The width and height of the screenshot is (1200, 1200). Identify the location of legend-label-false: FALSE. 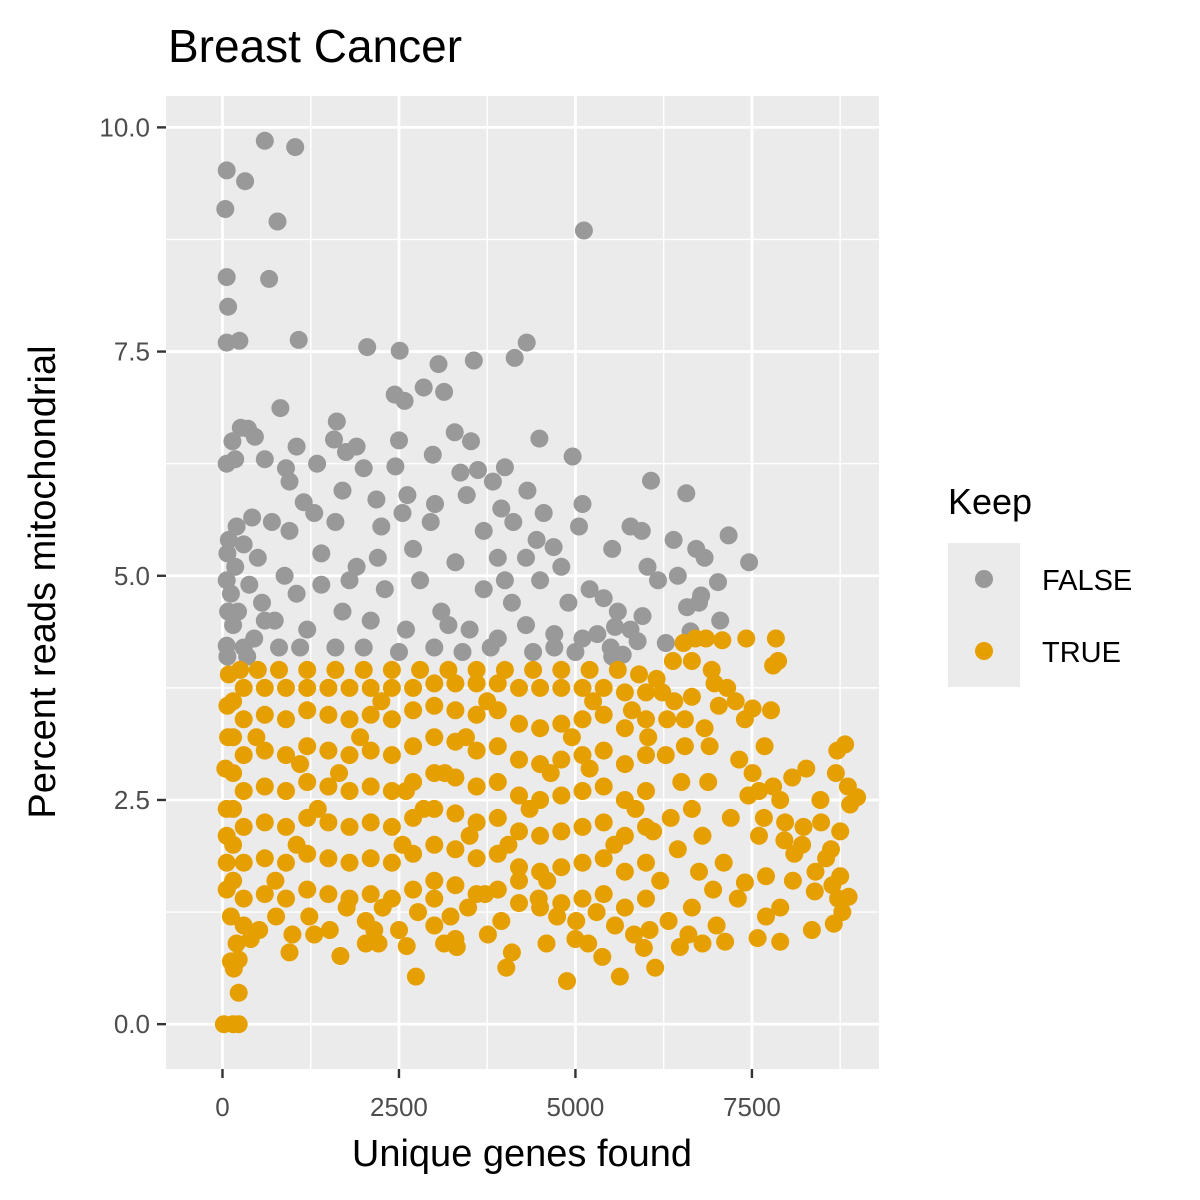
(1087, 581).